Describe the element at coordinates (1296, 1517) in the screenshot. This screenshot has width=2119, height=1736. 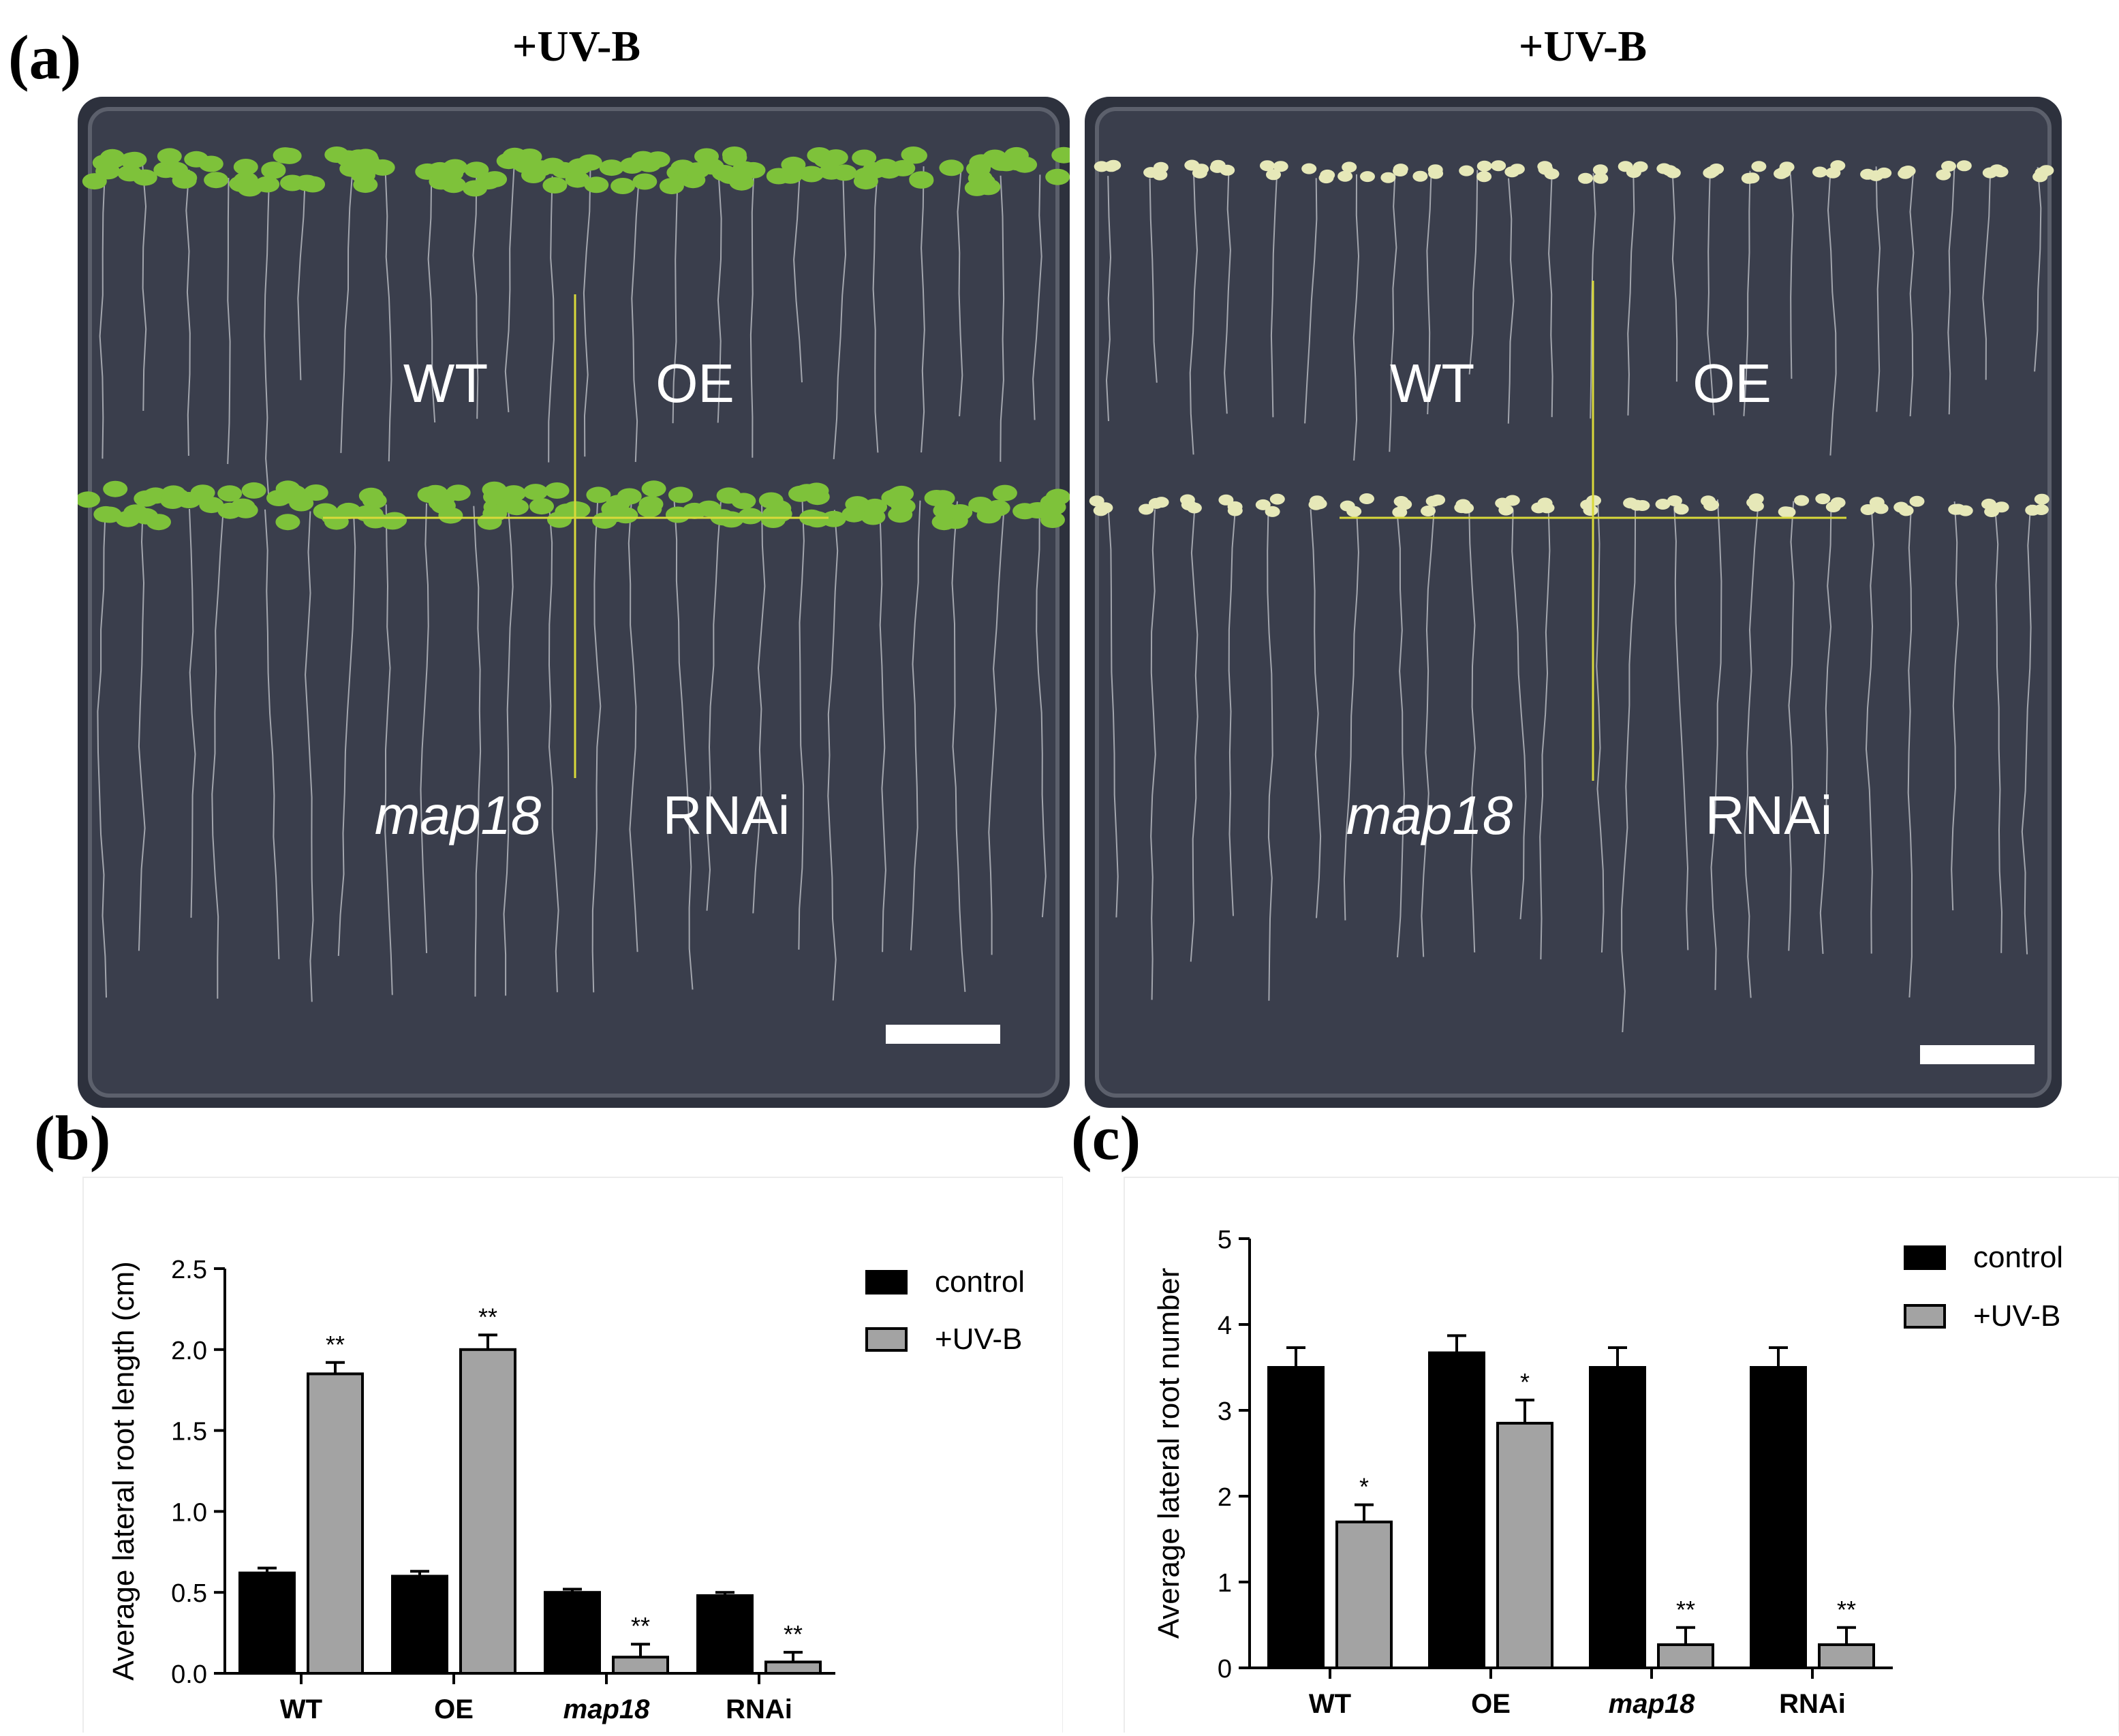
I see `bar-control-wt` at that location.